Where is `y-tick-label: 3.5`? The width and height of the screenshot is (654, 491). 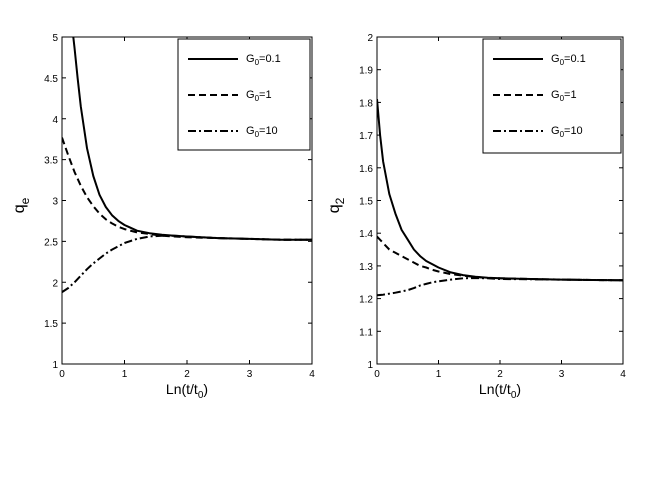
y-tick-label: 3.5 is located at coordinates (51, 161).